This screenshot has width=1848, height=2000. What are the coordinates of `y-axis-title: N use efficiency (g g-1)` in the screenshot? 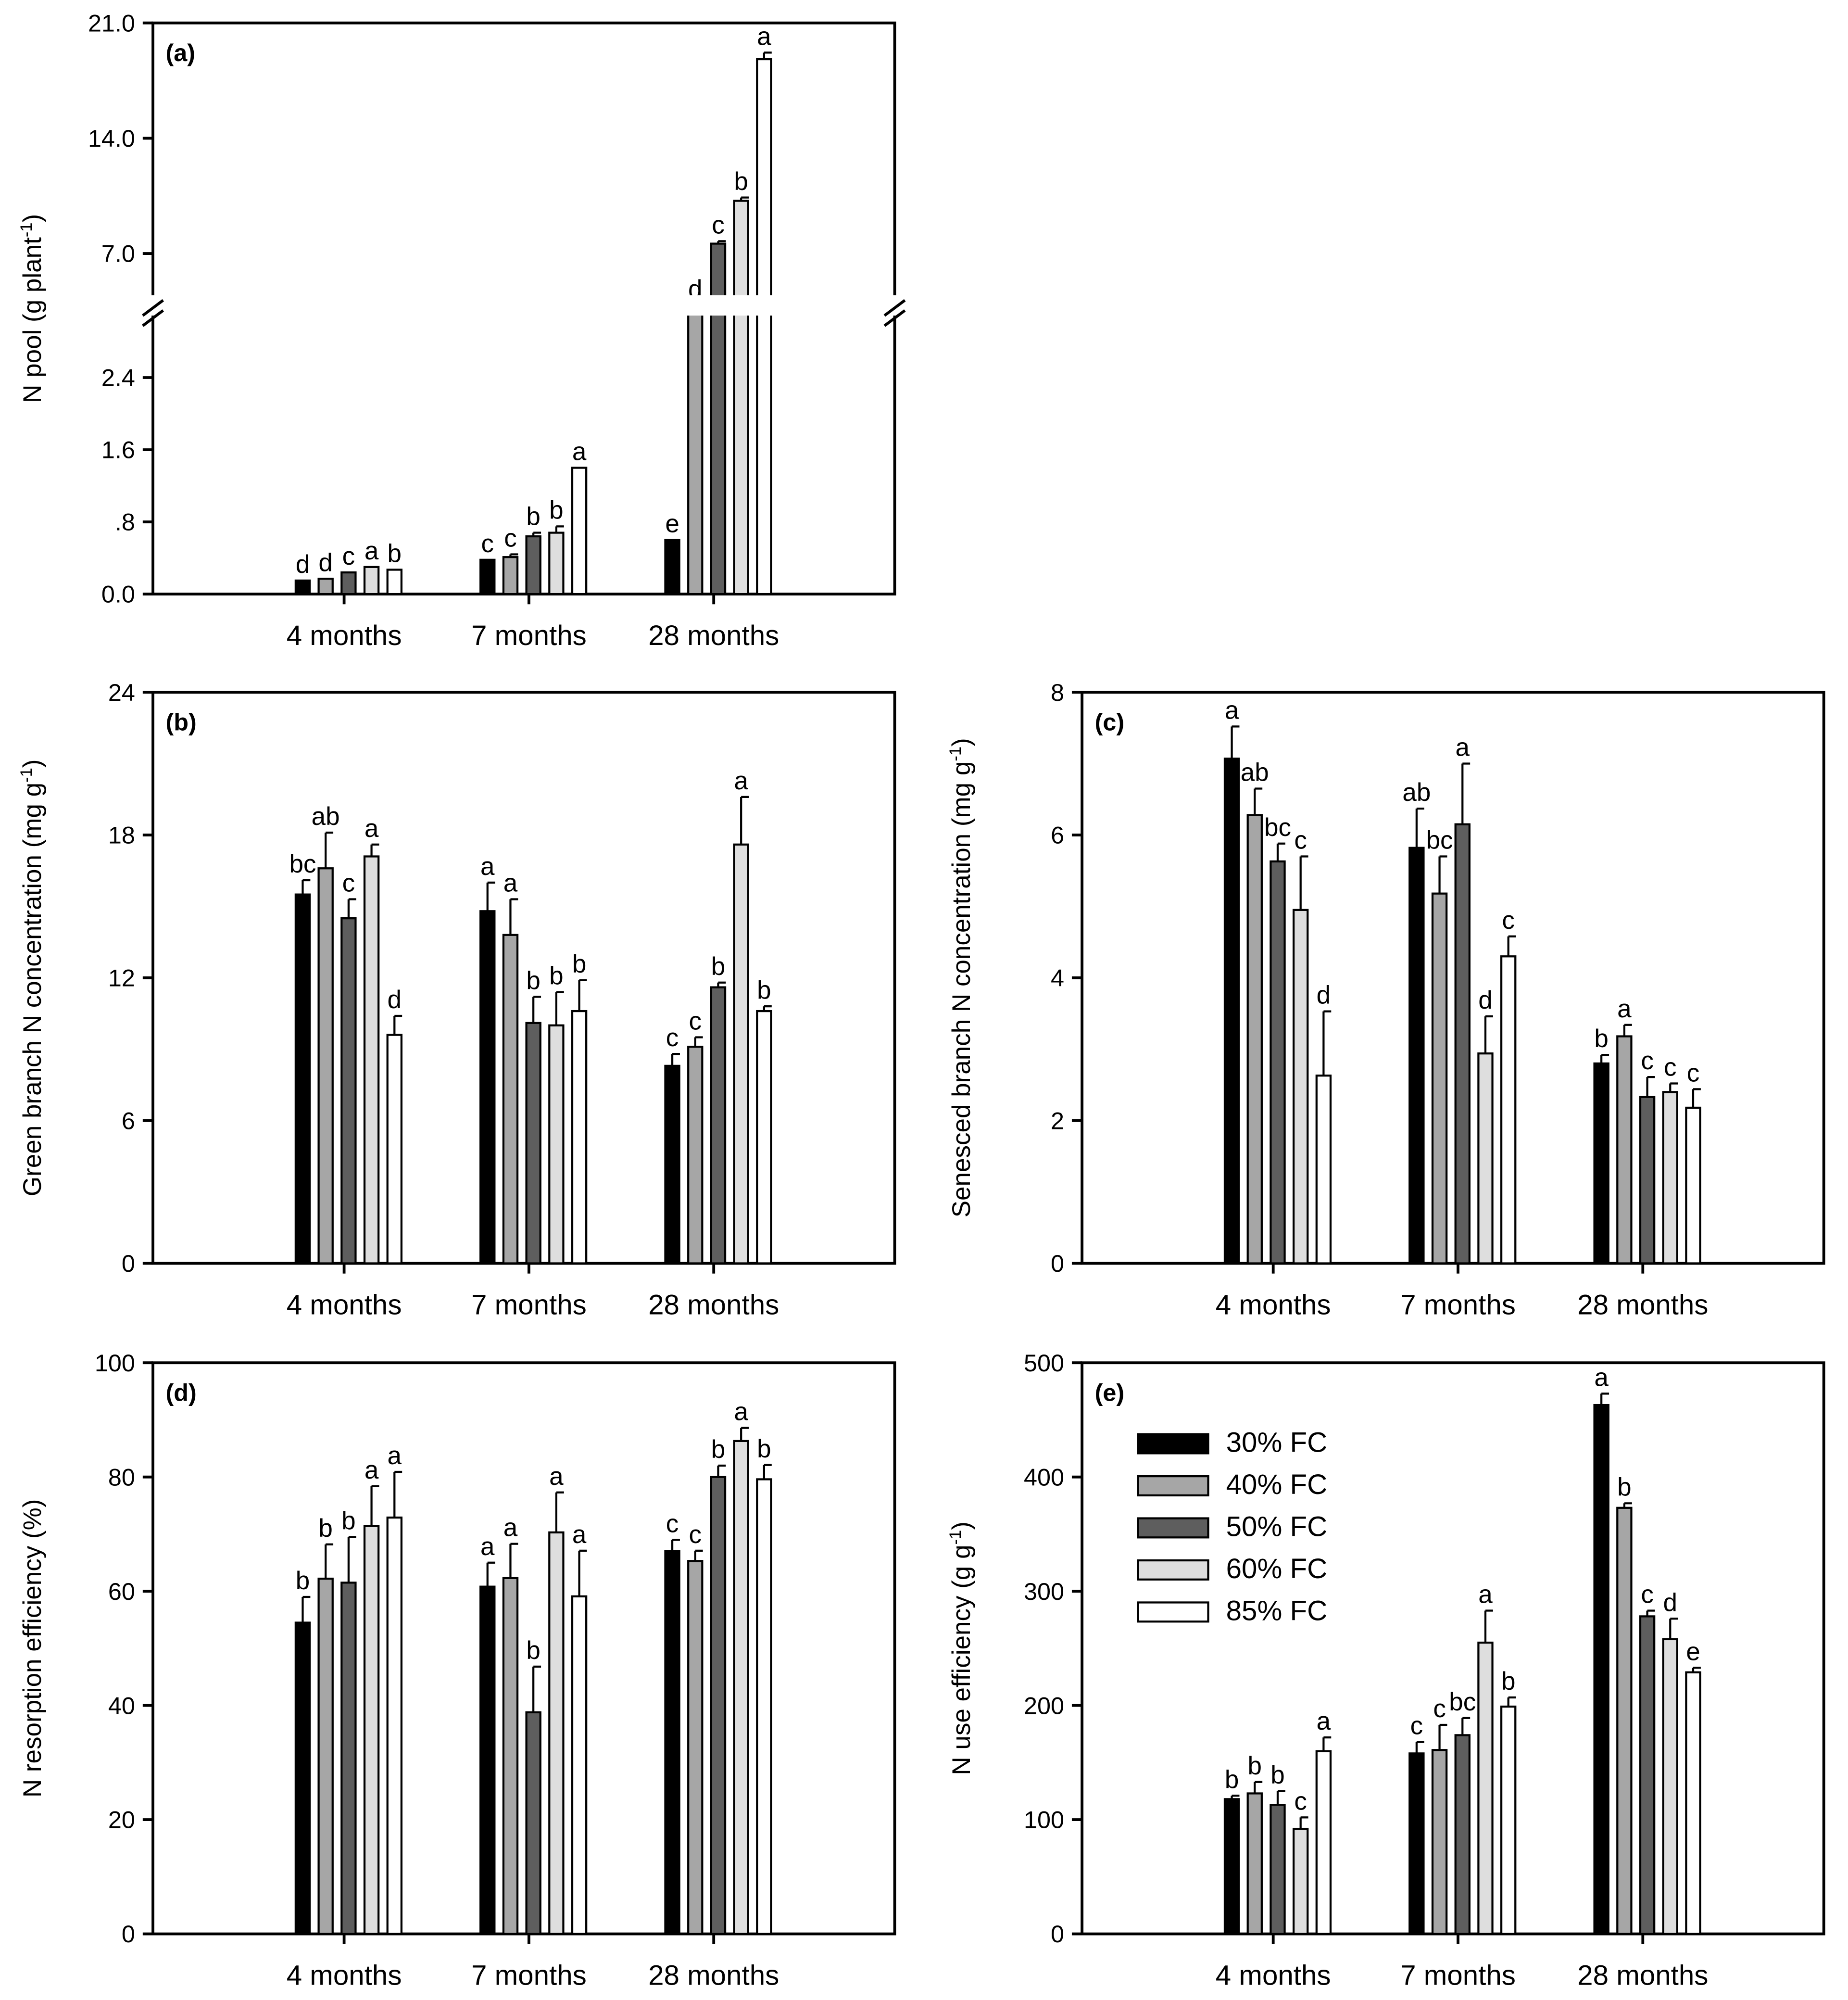 It's located at (961, 1648).